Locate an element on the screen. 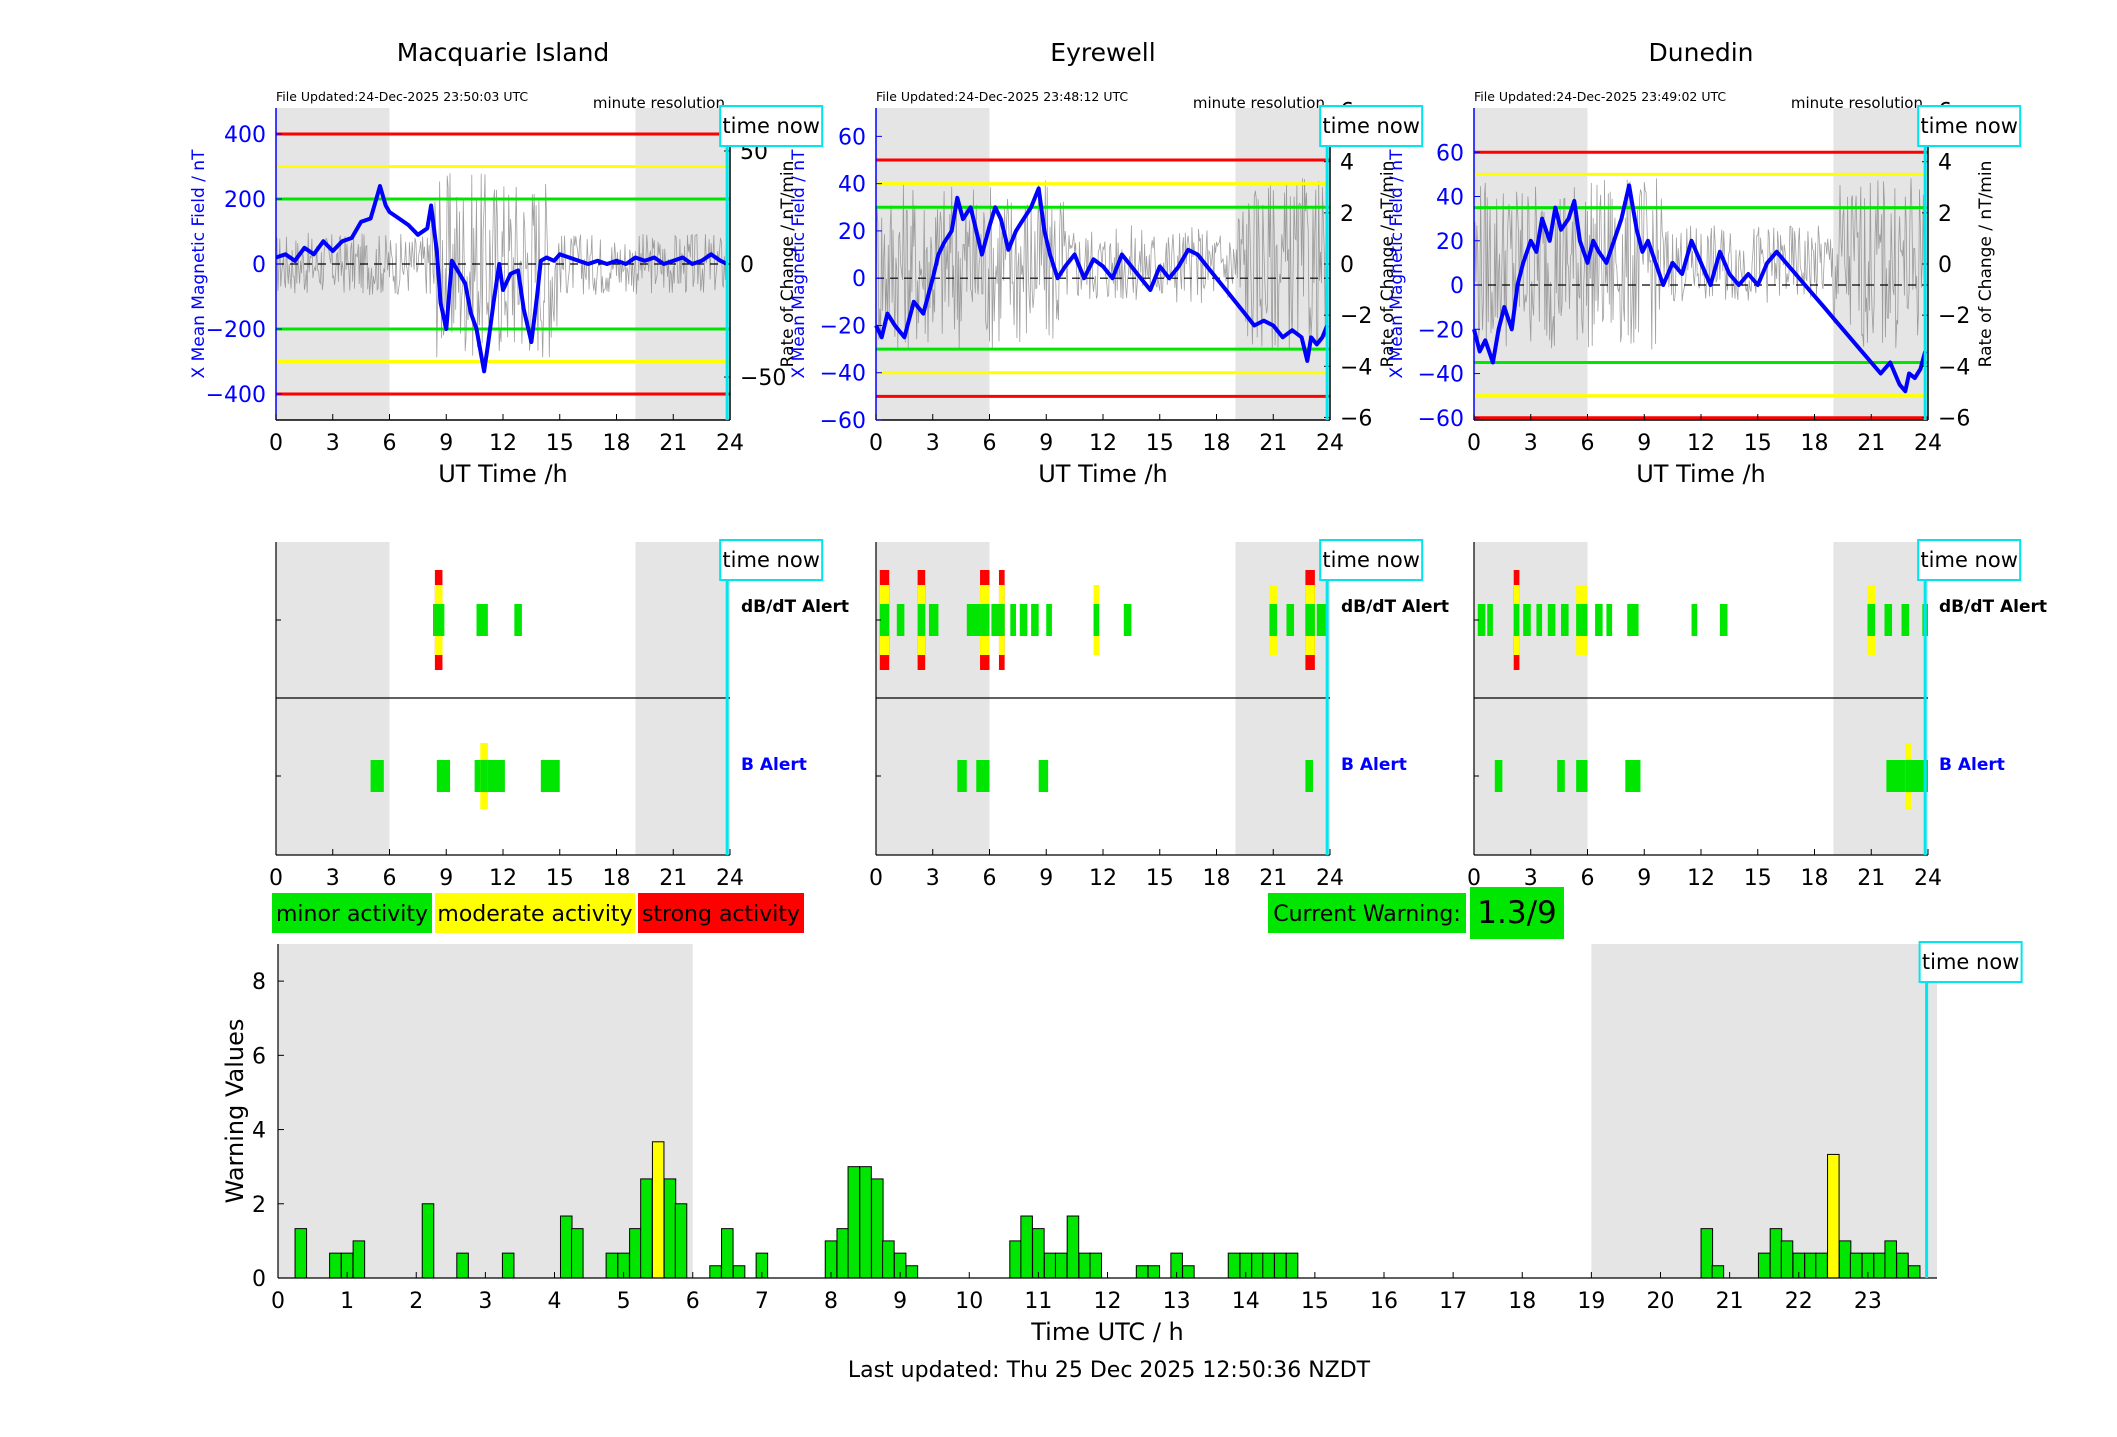 This screenshot has width=2117, height=1437. alert-panel-1-x-tick-label: 18 is located at coordinates (617, 878).